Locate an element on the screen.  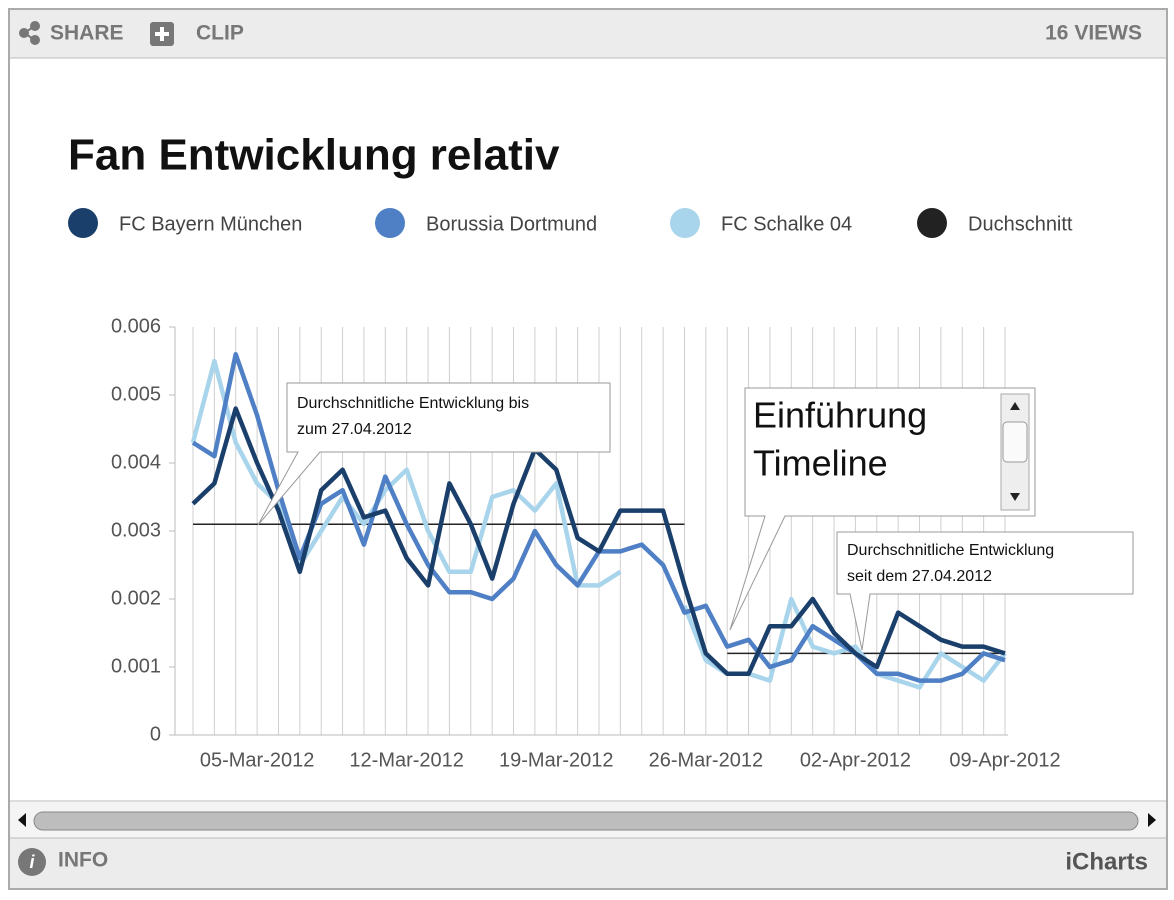
footer is located at coordinates (588, 863).